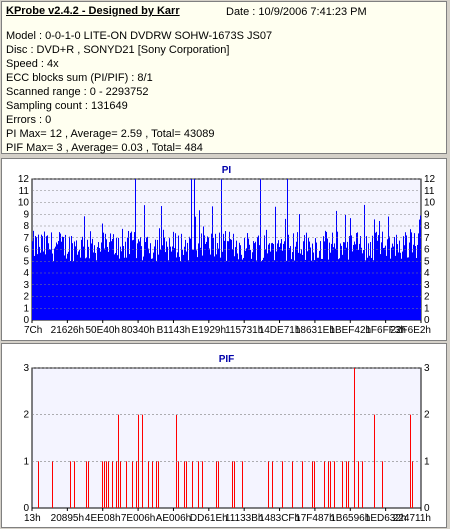 This screenshot has width=450, height=529. Describe the element at coordinates (427, 368) in the screenshot. I see `y-tick-label-right: 3` at that location.